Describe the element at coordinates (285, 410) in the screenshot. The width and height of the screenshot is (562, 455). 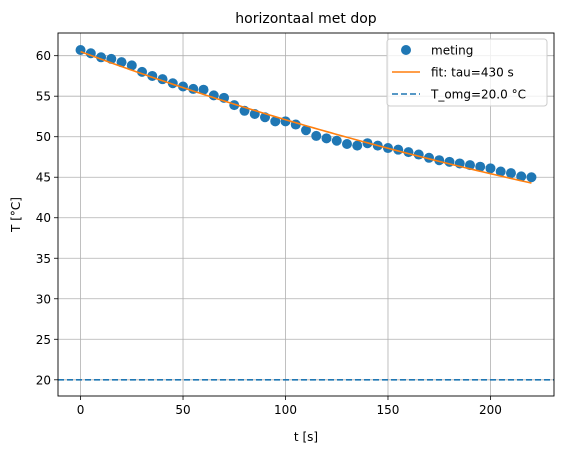
I see `x-tick-label: 100` at that location.